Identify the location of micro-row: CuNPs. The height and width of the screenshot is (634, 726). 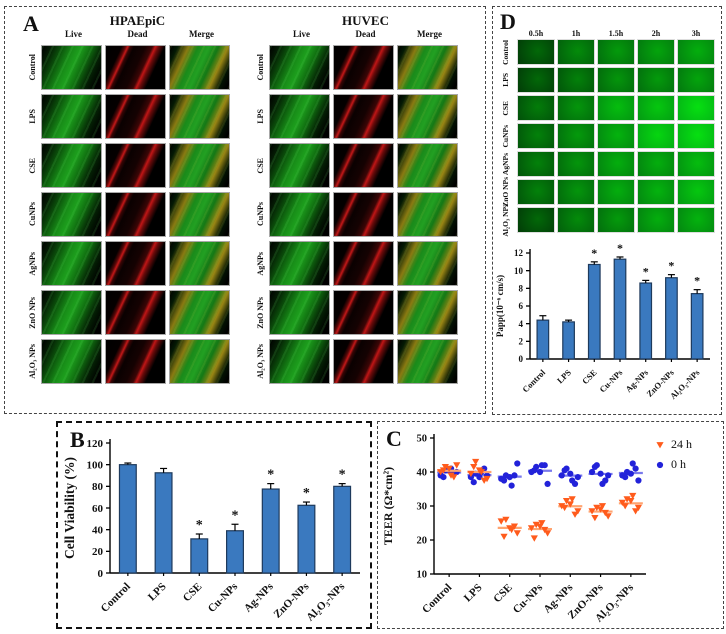
(128, 214).